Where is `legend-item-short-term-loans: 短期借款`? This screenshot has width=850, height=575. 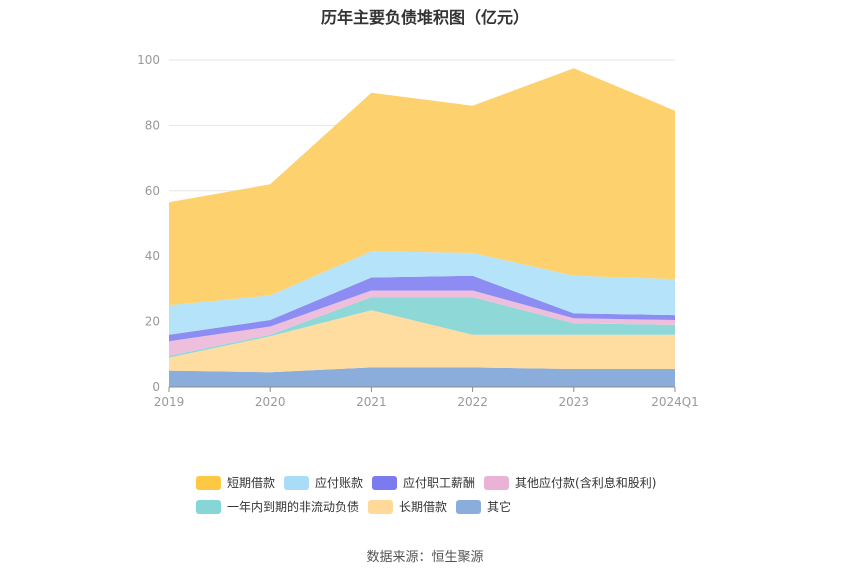 legend-item-short-term-loans: 短期借款 is located at coordinates (235, 482).